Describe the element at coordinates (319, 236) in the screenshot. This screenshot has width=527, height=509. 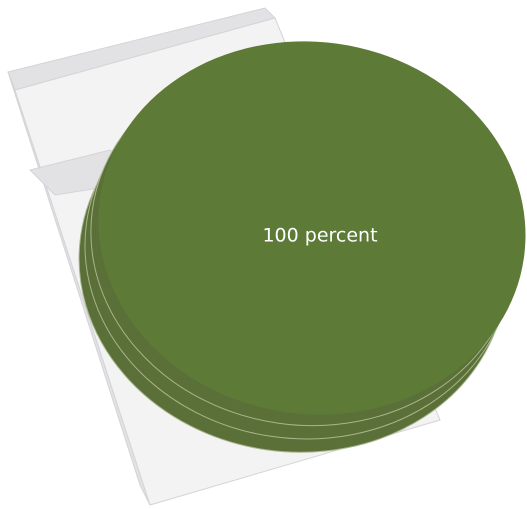
I see `slice-label: 100 percent` at that location.